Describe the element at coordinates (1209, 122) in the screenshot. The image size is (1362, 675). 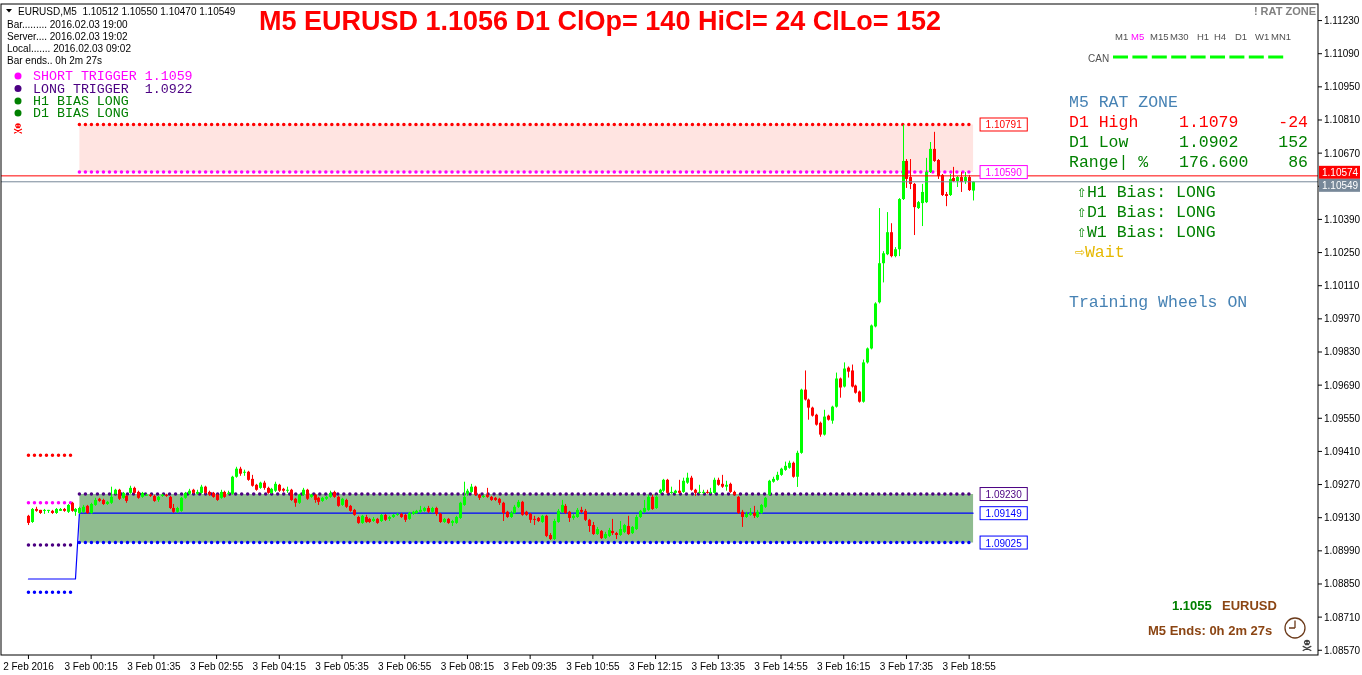
I see `annotation: 1.1079` at that location.